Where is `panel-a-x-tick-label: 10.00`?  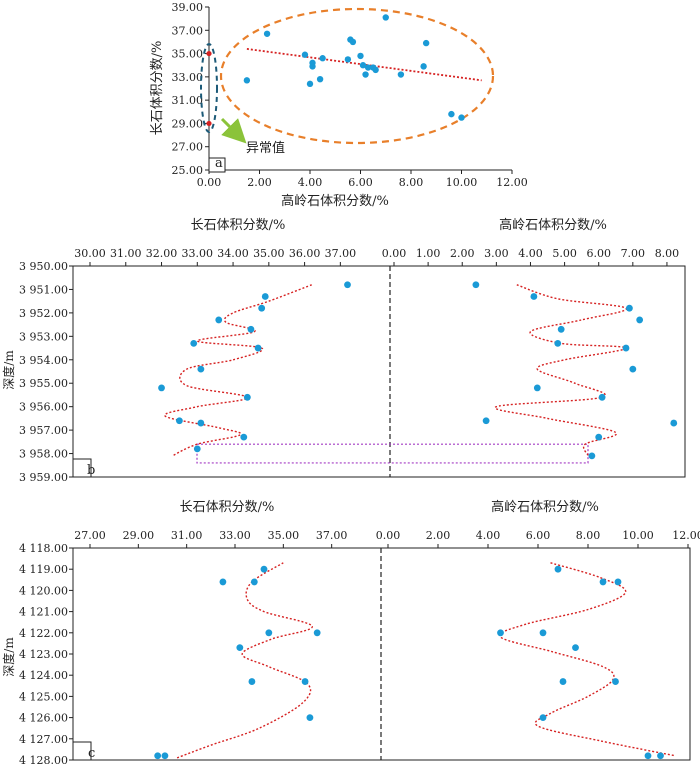
panel-a-x-tick-label: 10.00 is located at coordinates (462, 182).